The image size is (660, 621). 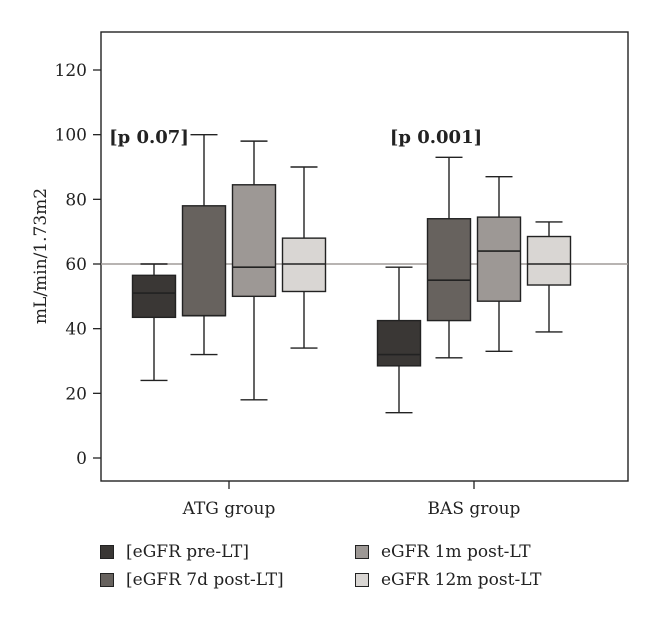 I want to click on box-g1-s1, so click(x=449, y=270).